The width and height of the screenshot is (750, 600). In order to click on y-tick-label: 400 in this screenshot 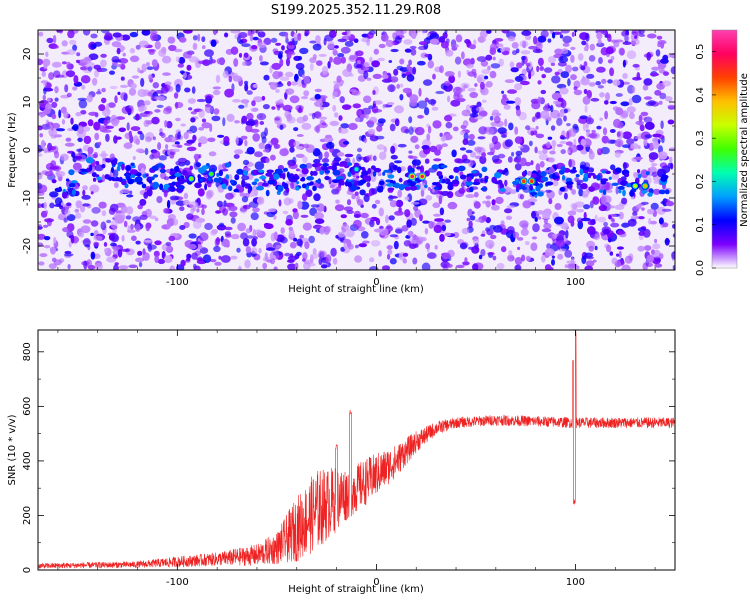, I will do `click(27, 460)`.